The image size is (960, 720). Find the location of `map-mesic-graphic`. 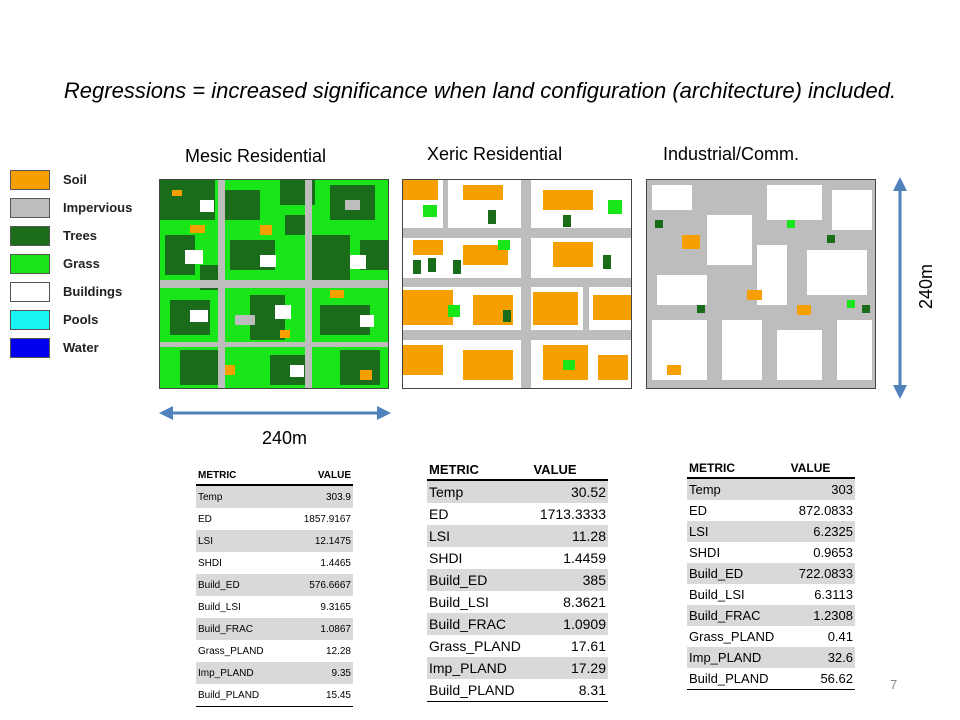

map-mesic-graphic is located at coordinates (274, 284).